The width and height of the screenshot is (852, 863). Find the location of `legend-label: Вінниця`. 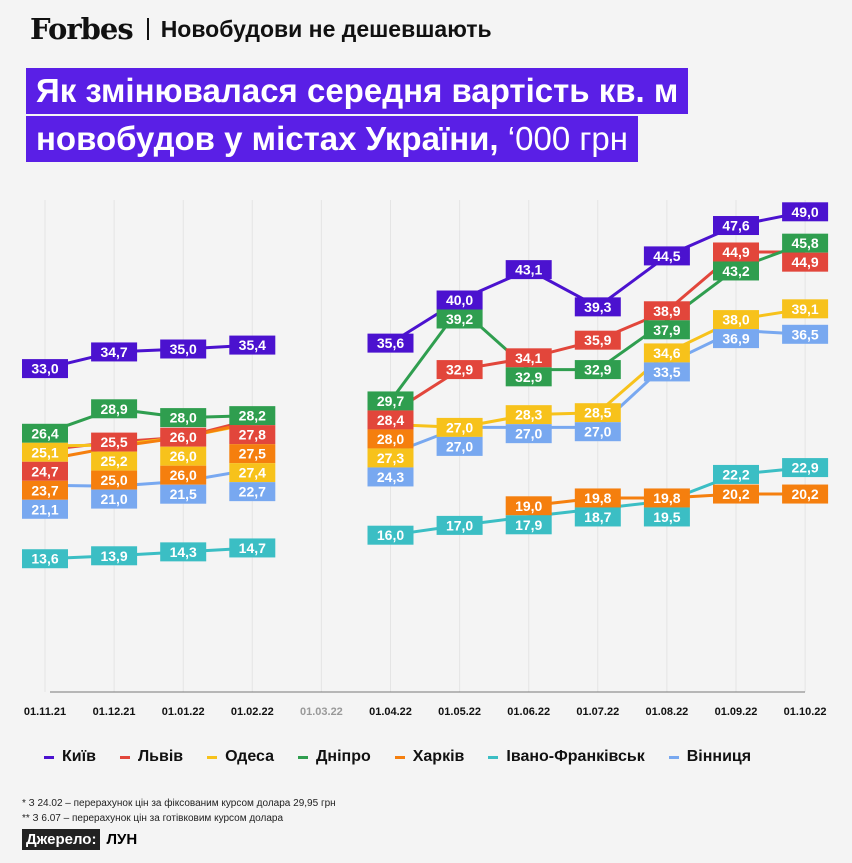

legend-label: Вінниця is located at coordinates (719, 756).